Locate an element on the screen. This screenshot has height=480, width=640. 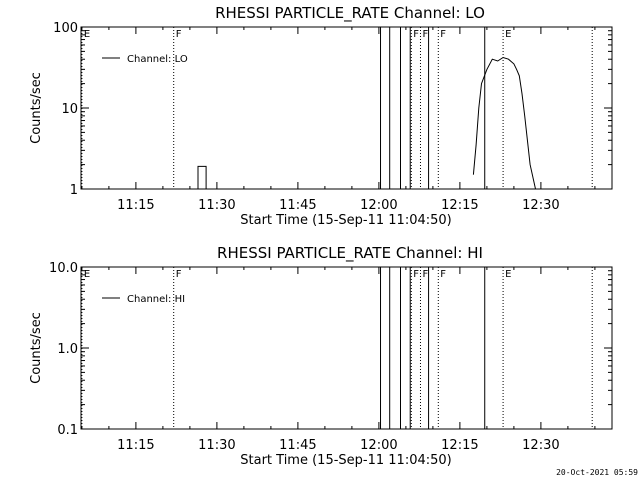
y-tick-label: 0.1 is located at coordinates (67, 430).